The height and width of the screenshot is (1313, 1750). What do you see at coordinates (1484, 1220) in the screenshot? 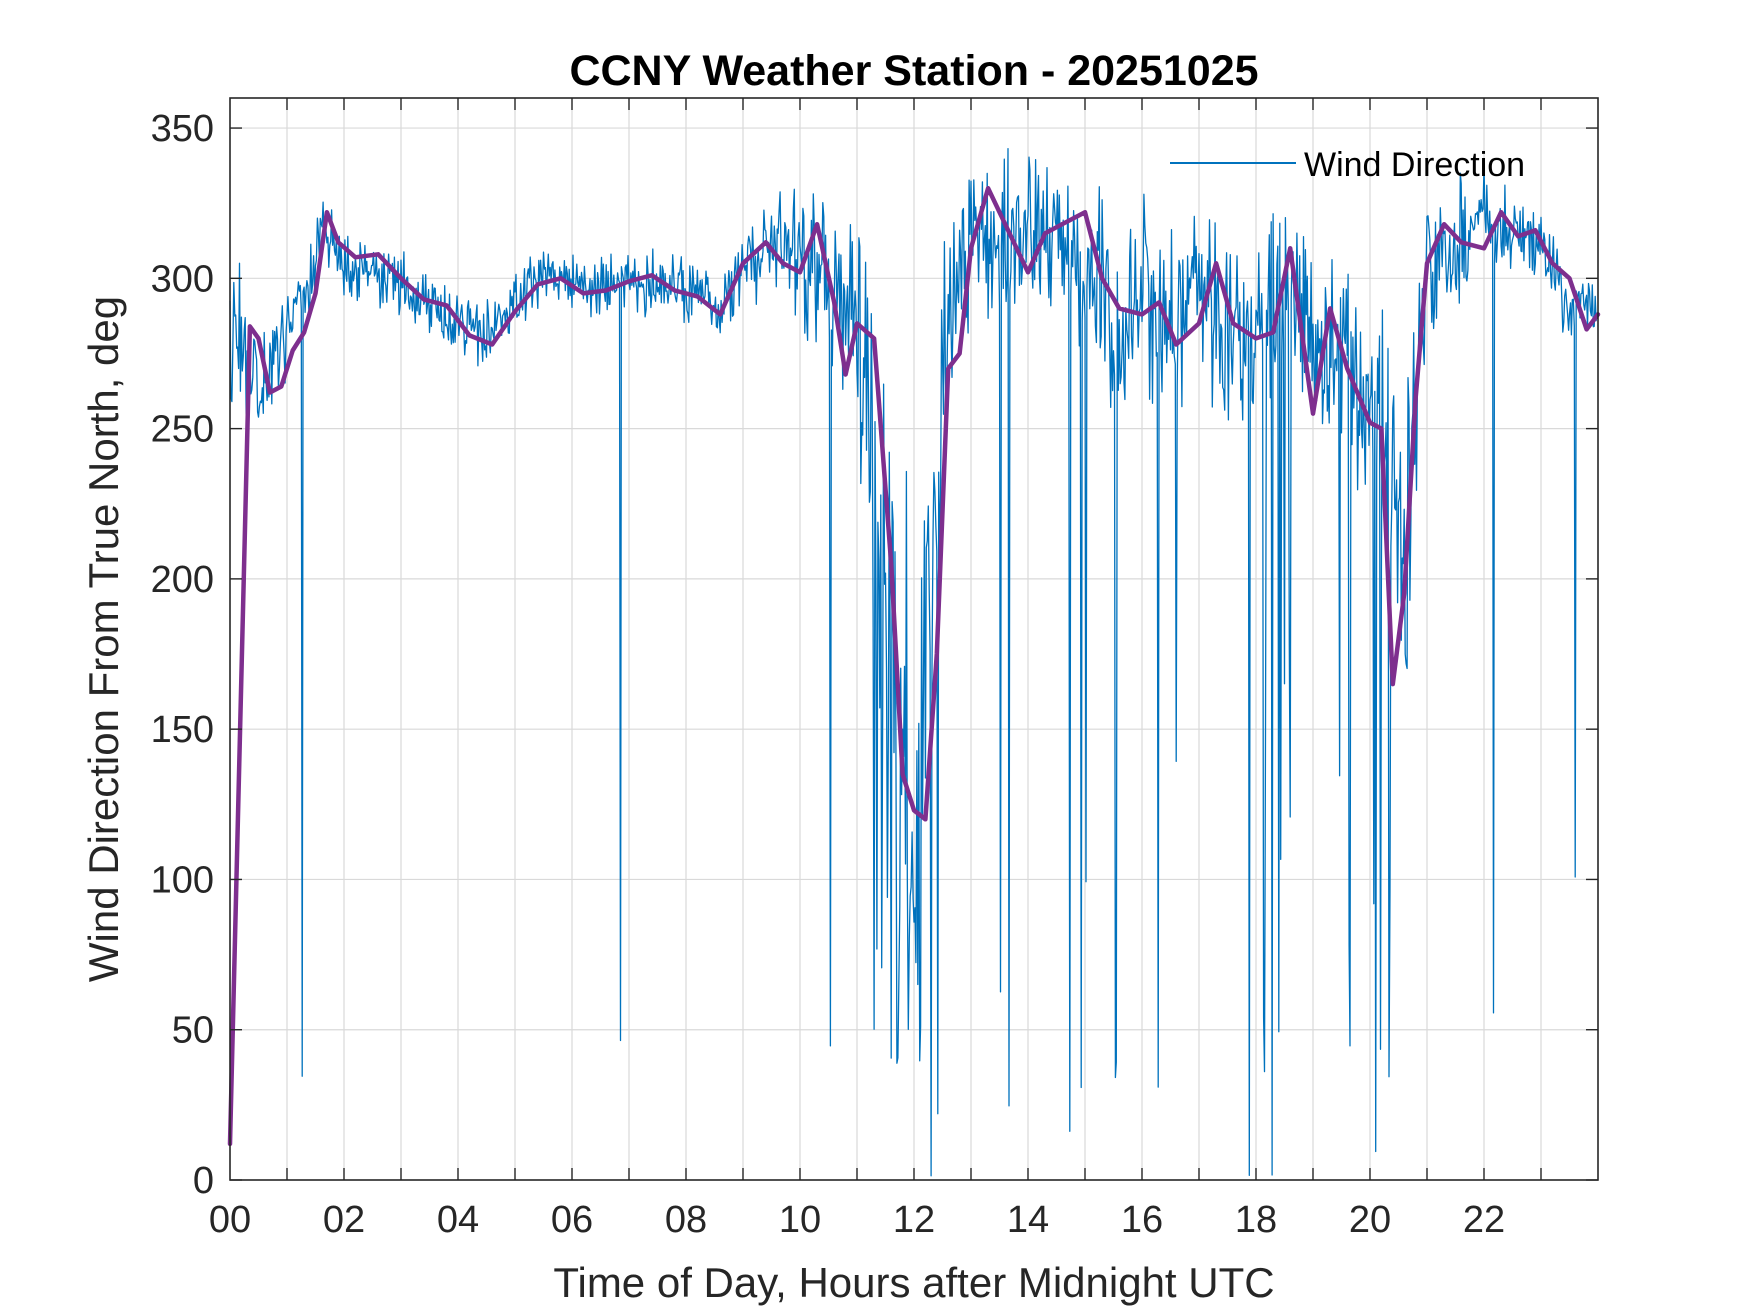
I see `x-tick-label: 22` at bounding box center [1484, 1220].